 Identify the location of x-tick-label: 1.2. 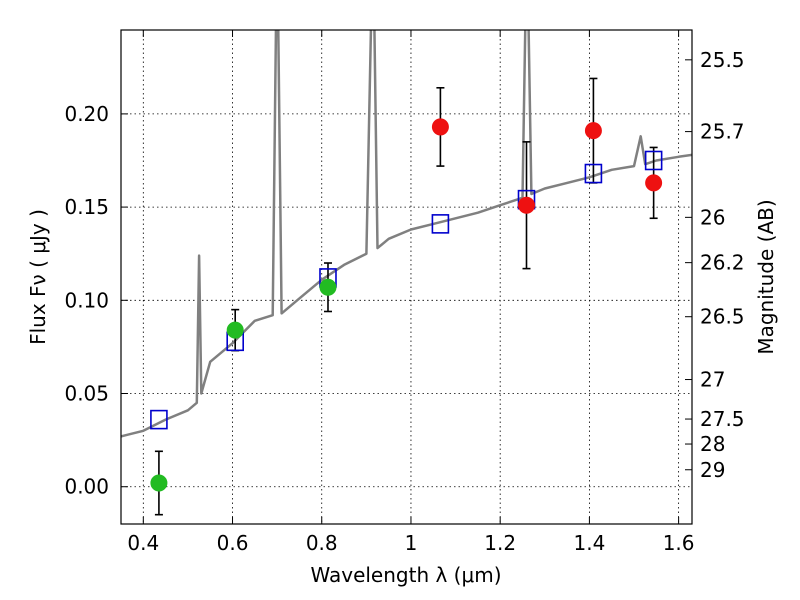
(500, 543).